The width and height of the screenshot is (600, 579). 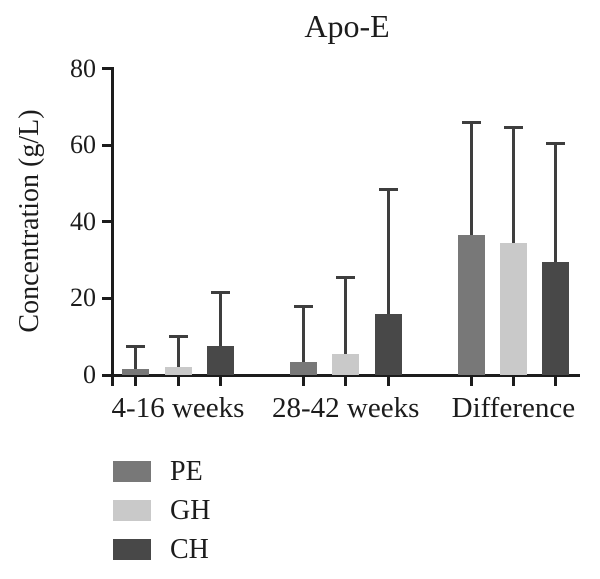 What do you see at coordinates (189, 549) in the screenshot?
I see `legend-label: CH` at bounding box center [189, 549].